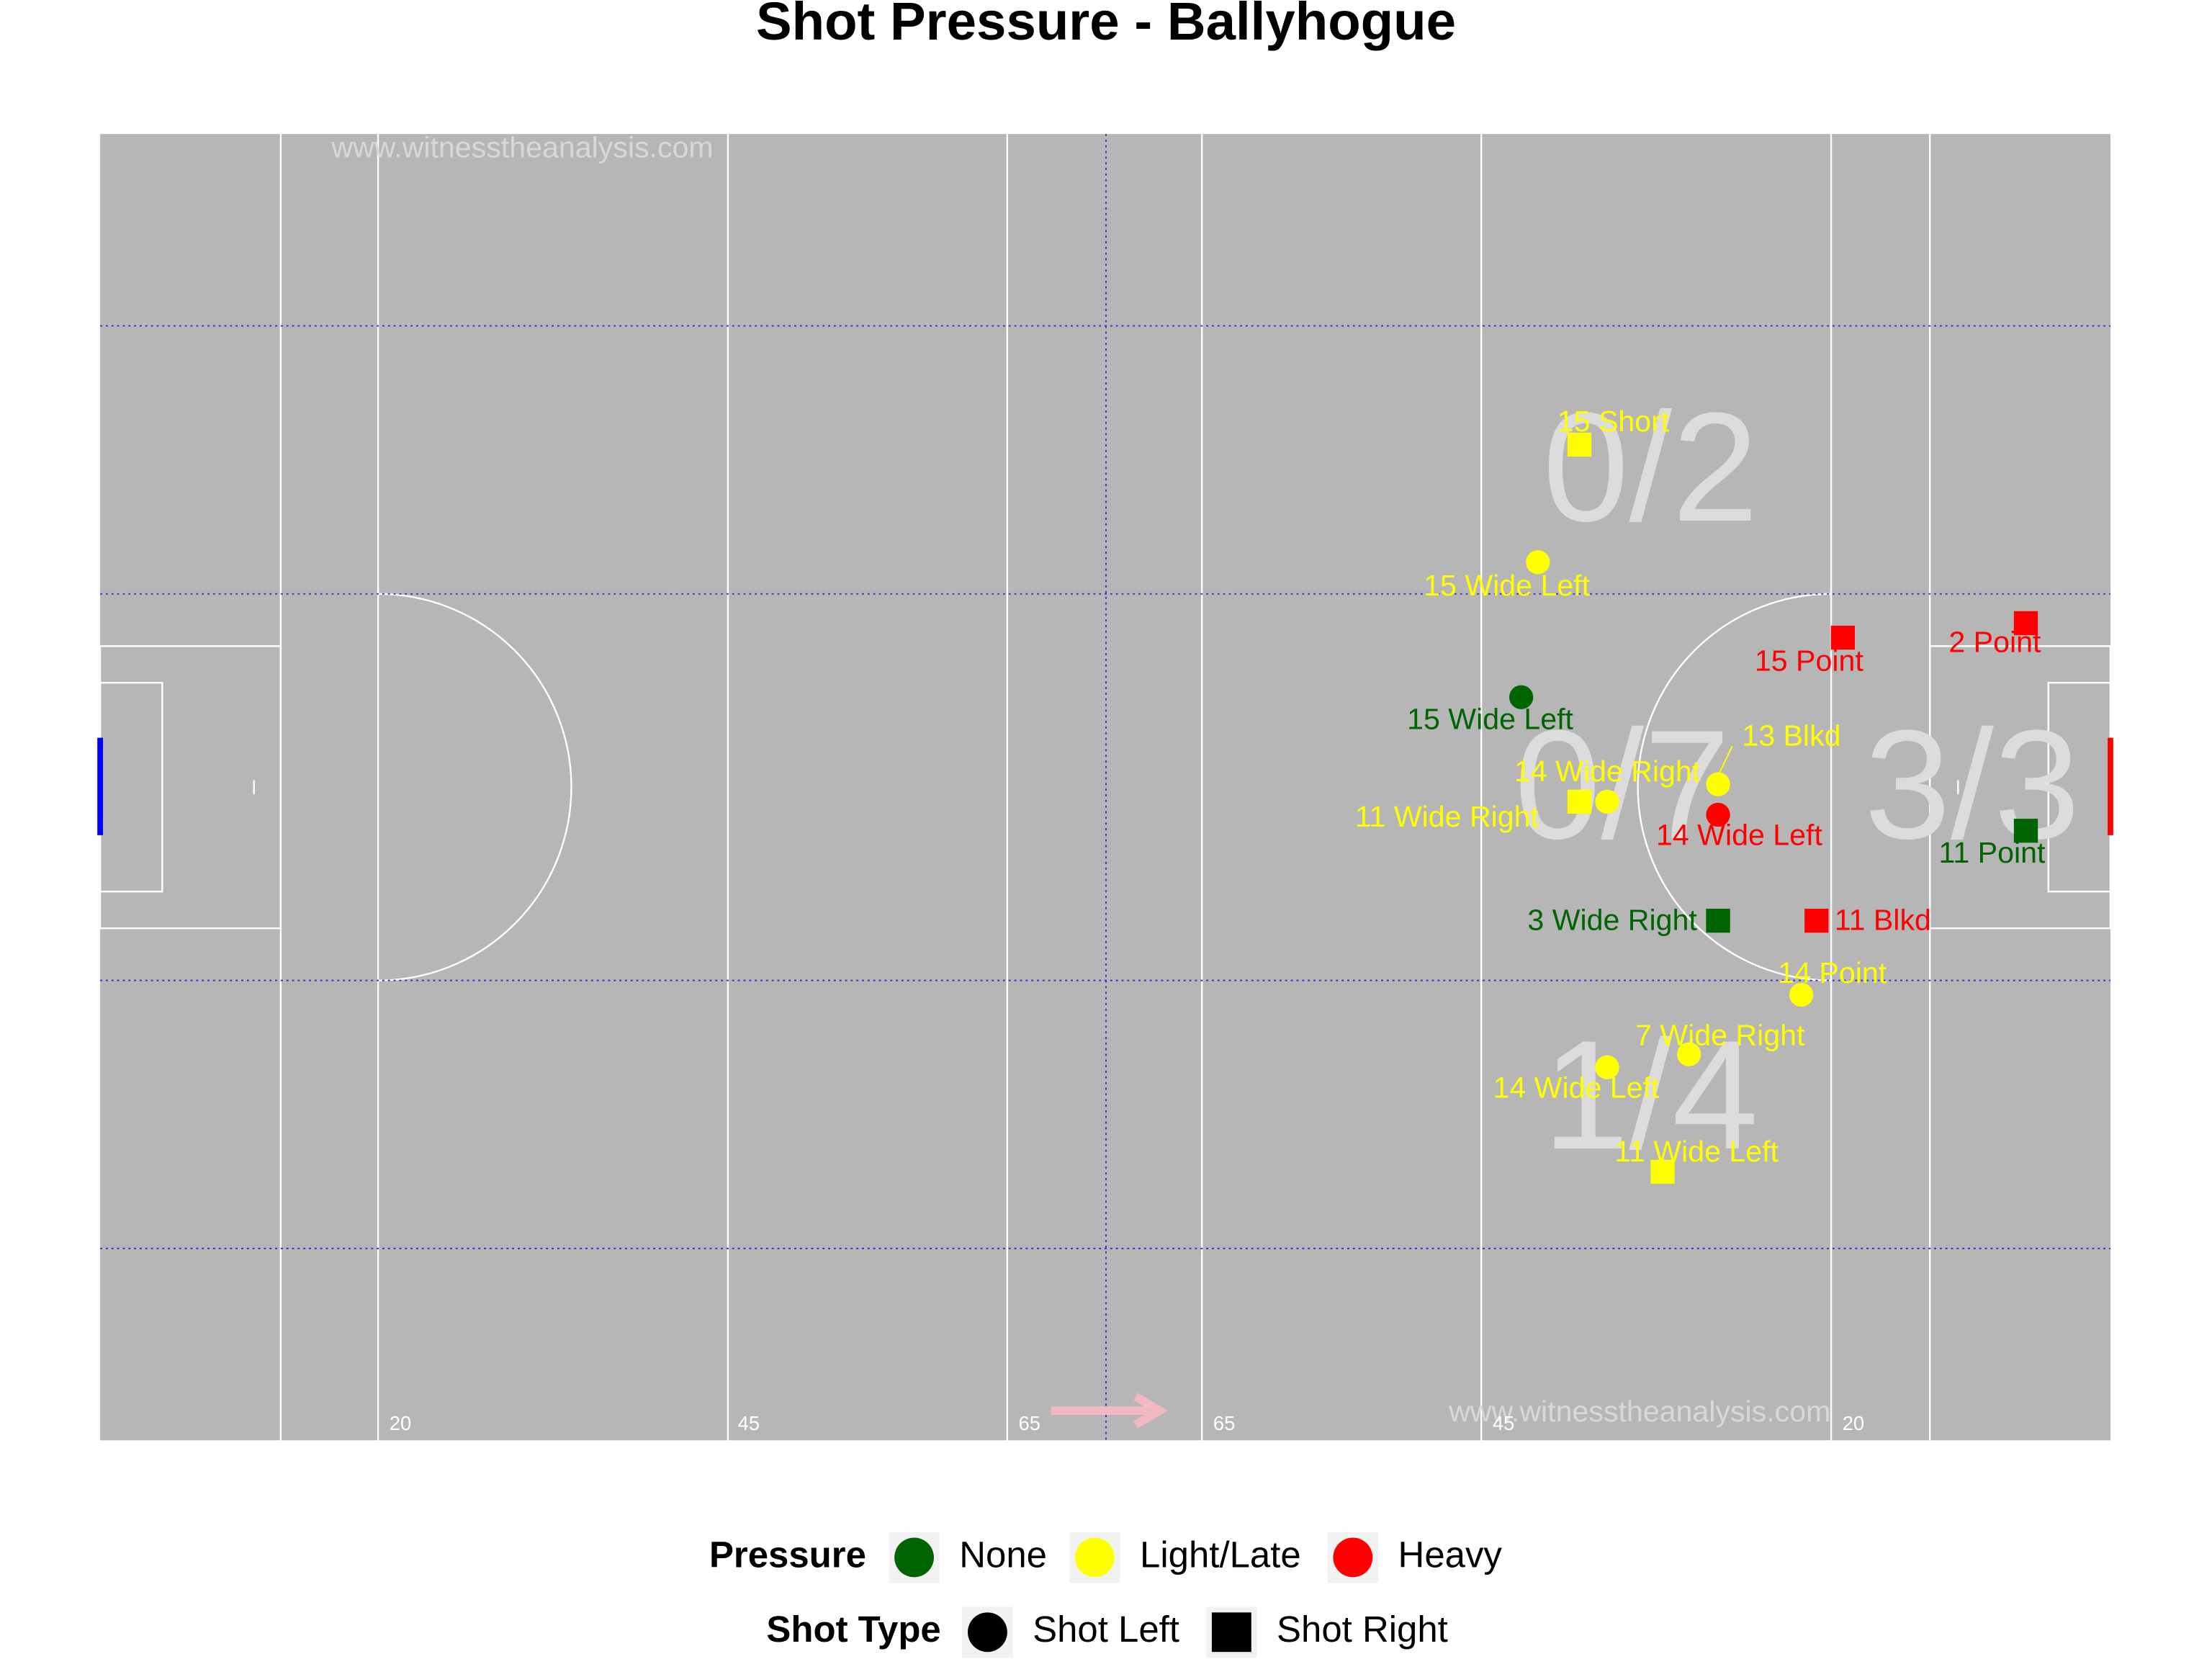 Image resolution: width=2212 pixels, height=1659 pixels. I want to click on shot-label: 11 Blkd, so click(1883, 920).